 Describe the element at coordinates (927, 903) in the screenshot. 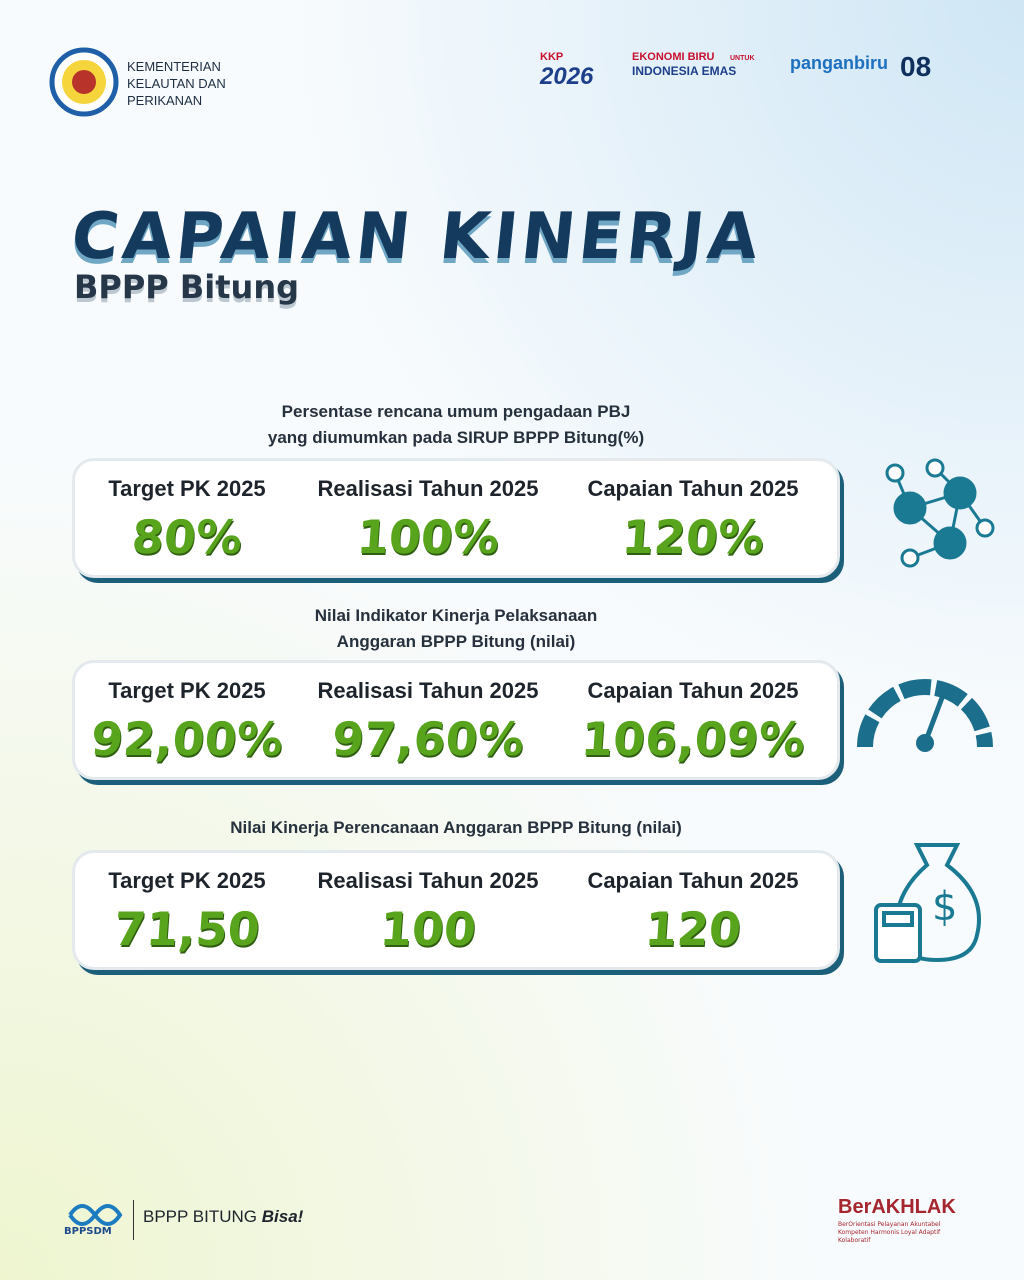

I see `money-bag-icon: $` at that location.